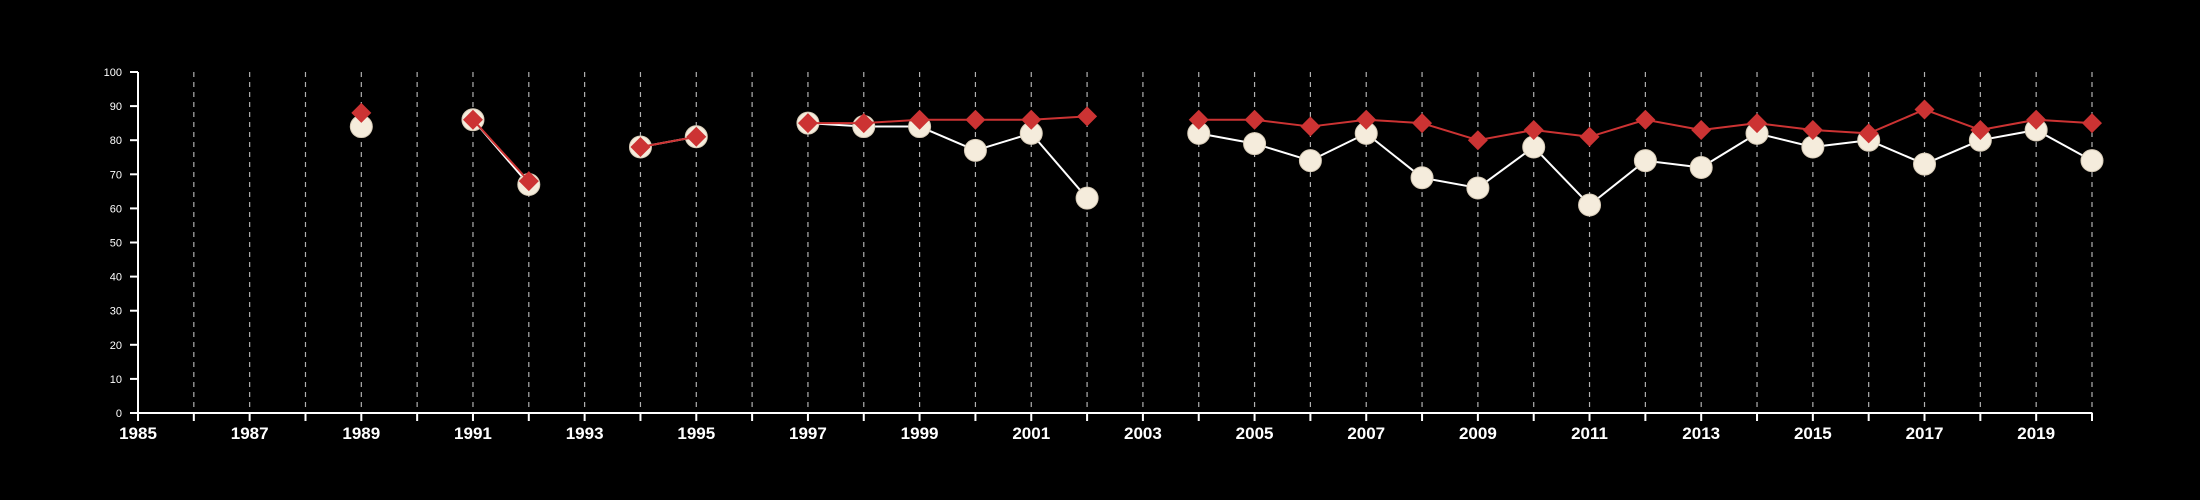 The width and height of the screenshot is (2200, 500). What do you see at coordinates (1589, 433) in the screenshot?
I see `x-tick-label-2011: 2011` at bounding box center [1589, 433].